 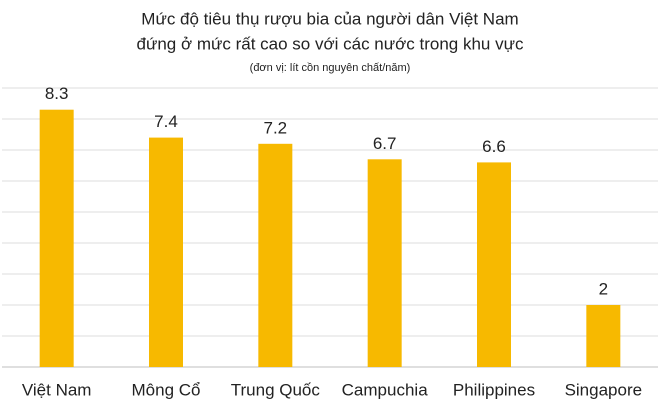 What do you see at coordinates (603, 288) in the screenshot?
I see `value-label: 2` at bounding box center [603, 288].